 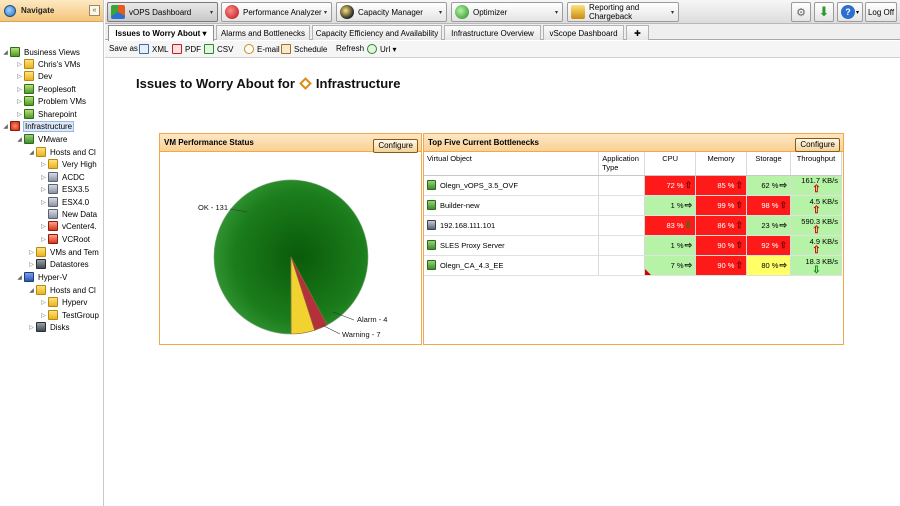 What do you see at coordinates (153, 49) in the screenshot?
I see `save-xml-button: XML` at bounding box center [153, 49].